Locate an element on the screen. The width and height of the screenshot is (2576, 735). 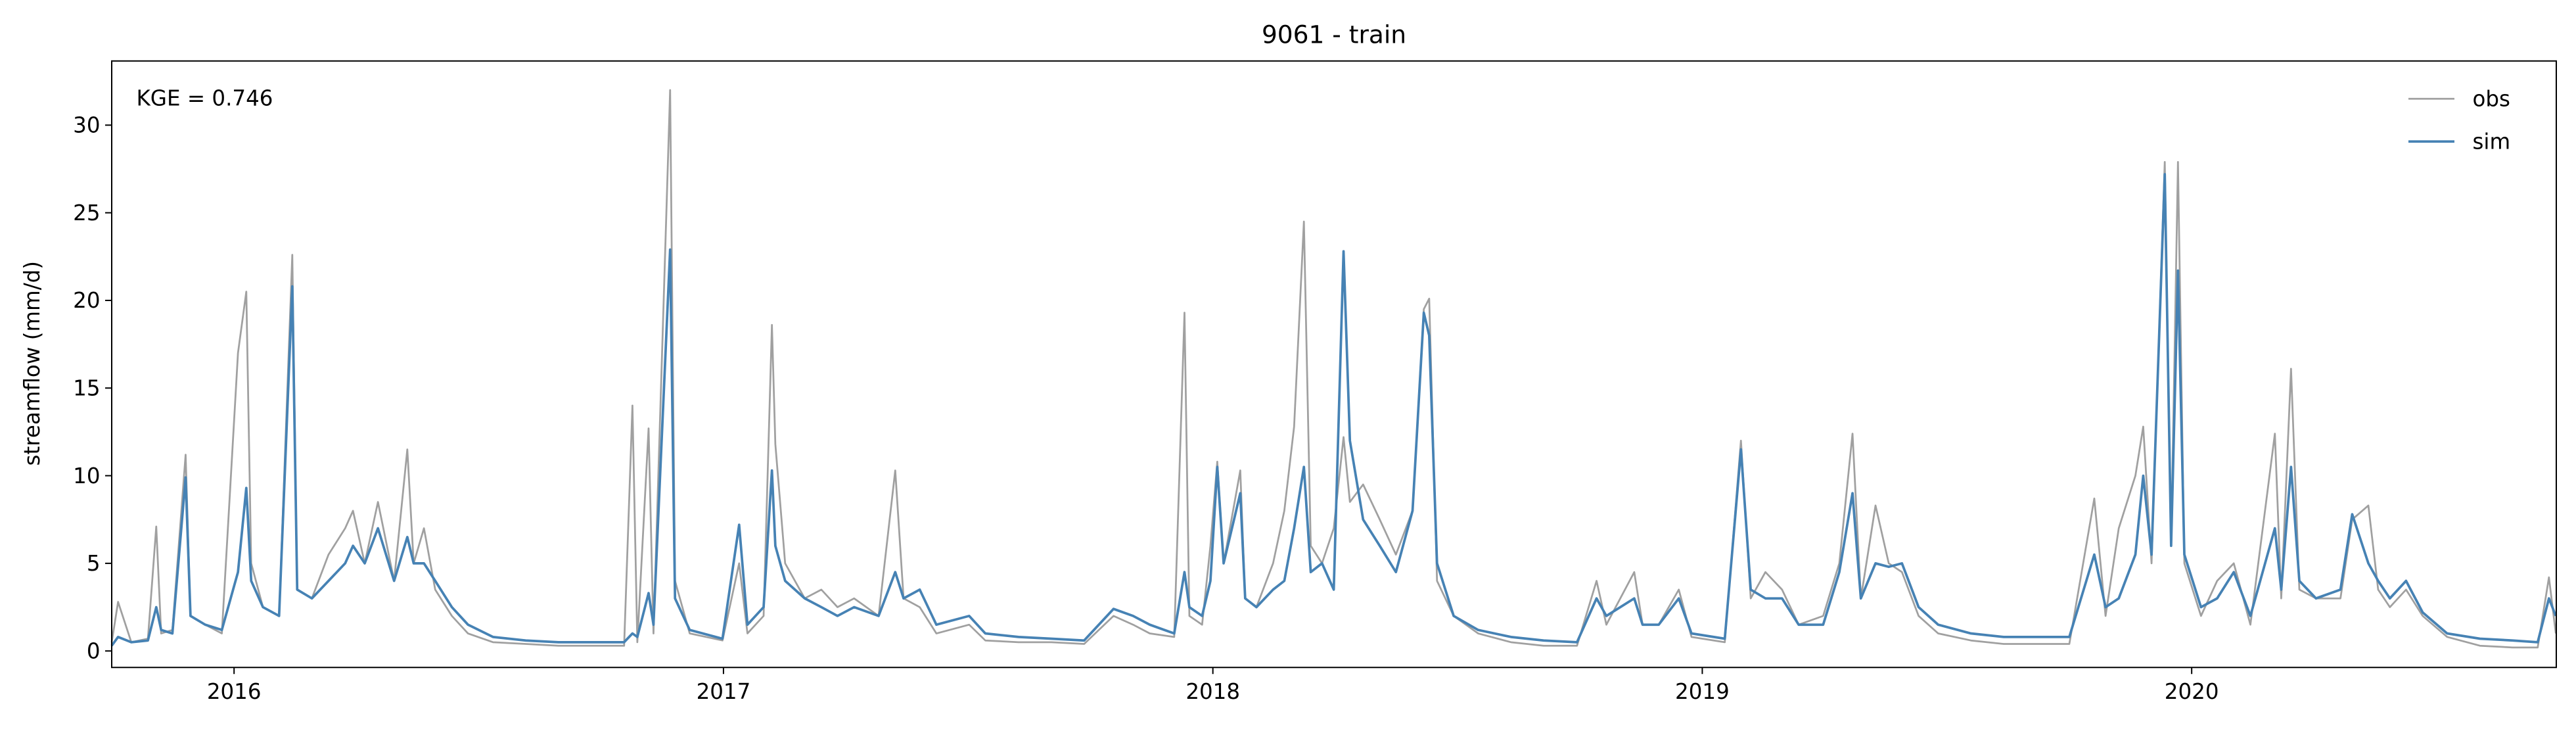
y-tick-label: 5 is located at coordinates (94, 563).